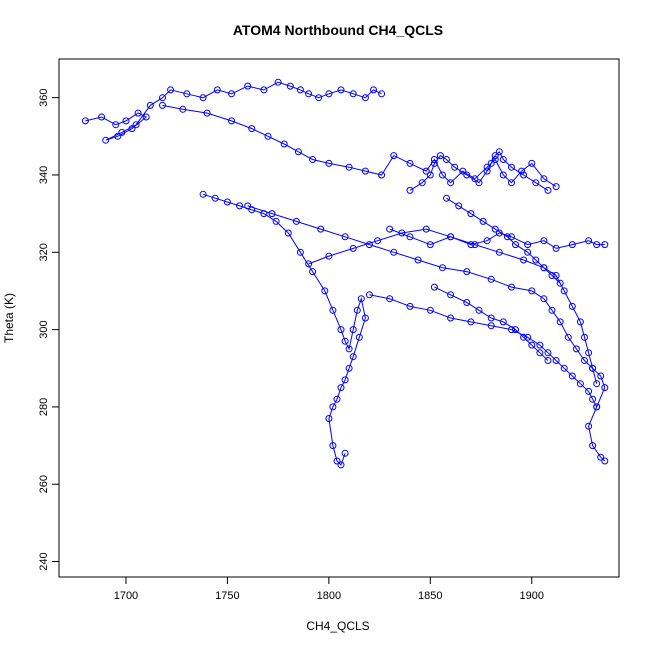 The image size is (650, 650). What do you see at coordinates (430, 596) in the screenshot?
I see `x-tick-label: 1850` at bounding box center [430, 596].